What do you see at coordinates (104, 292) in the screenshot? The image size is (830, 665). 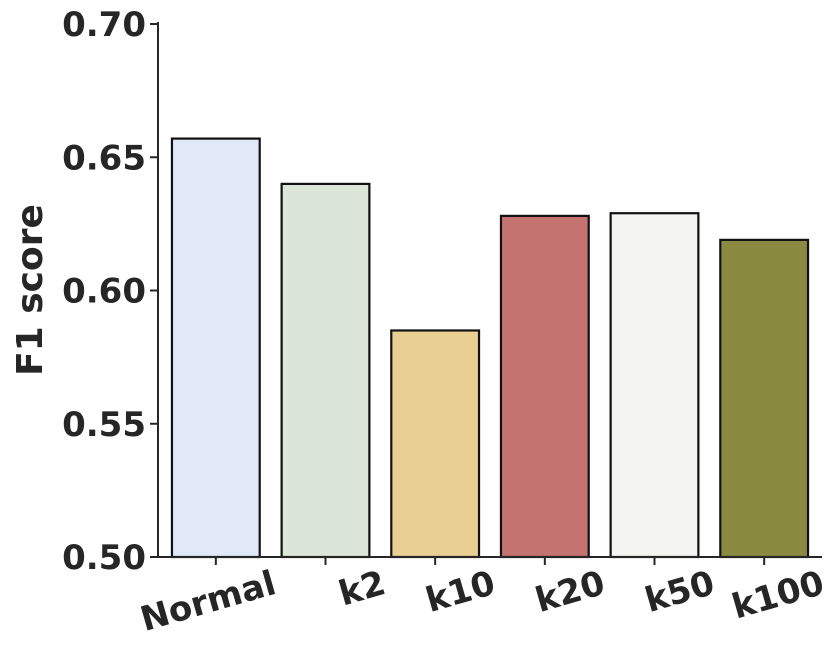 I see `y-tick-label: 0.60` at bounding box center [104, 292].